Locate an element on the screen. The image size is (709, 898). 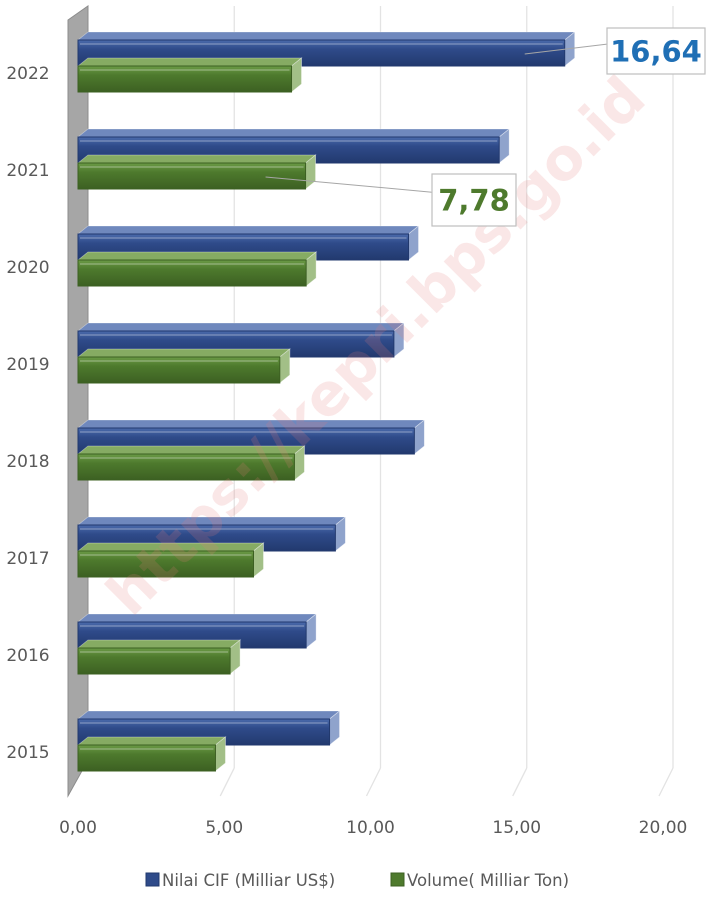
axis-wall-panel is located at coordinates (78, 401).